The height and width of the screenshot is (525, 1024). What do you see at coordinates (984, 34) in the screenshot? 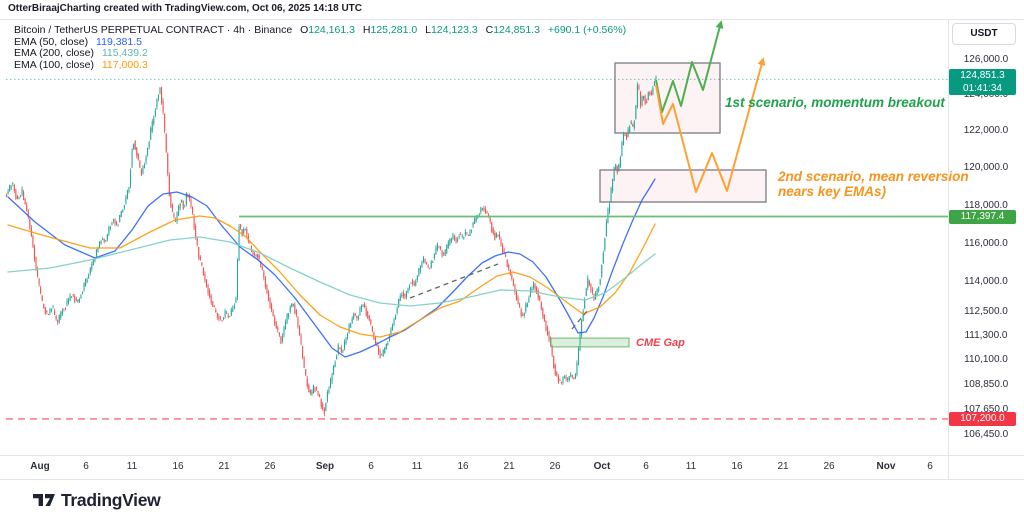
I see `currency-toggle-button: USDT` at bounding box center [984, 34].